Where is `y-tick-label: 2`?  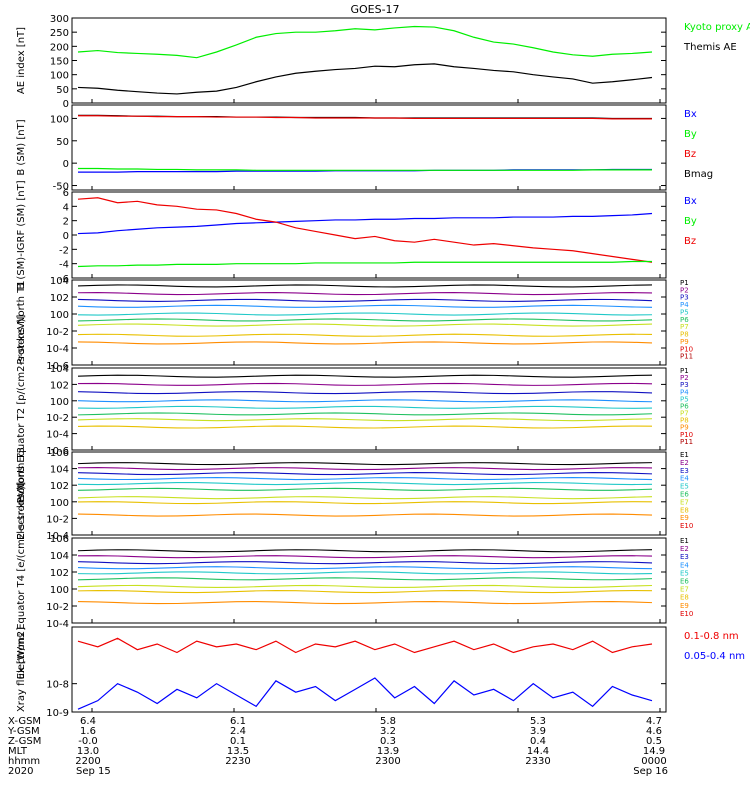
y-tick-label: 2 is located at coordinates (66, 222).